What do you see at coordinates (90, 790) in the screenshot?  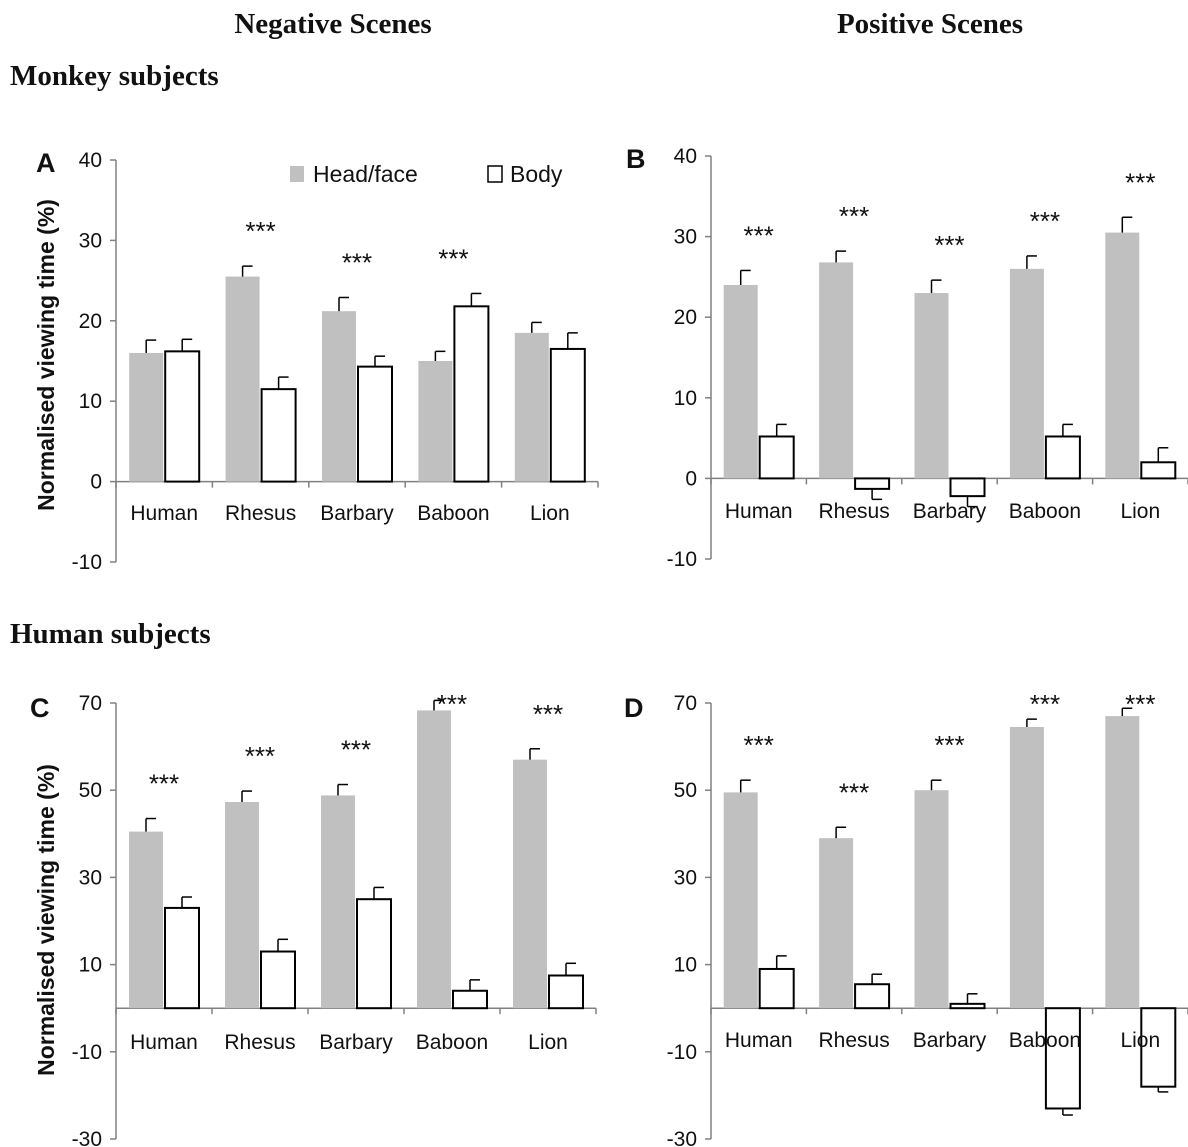 I see `y-tick-label-c: 50` at bounding box center [90, 790].